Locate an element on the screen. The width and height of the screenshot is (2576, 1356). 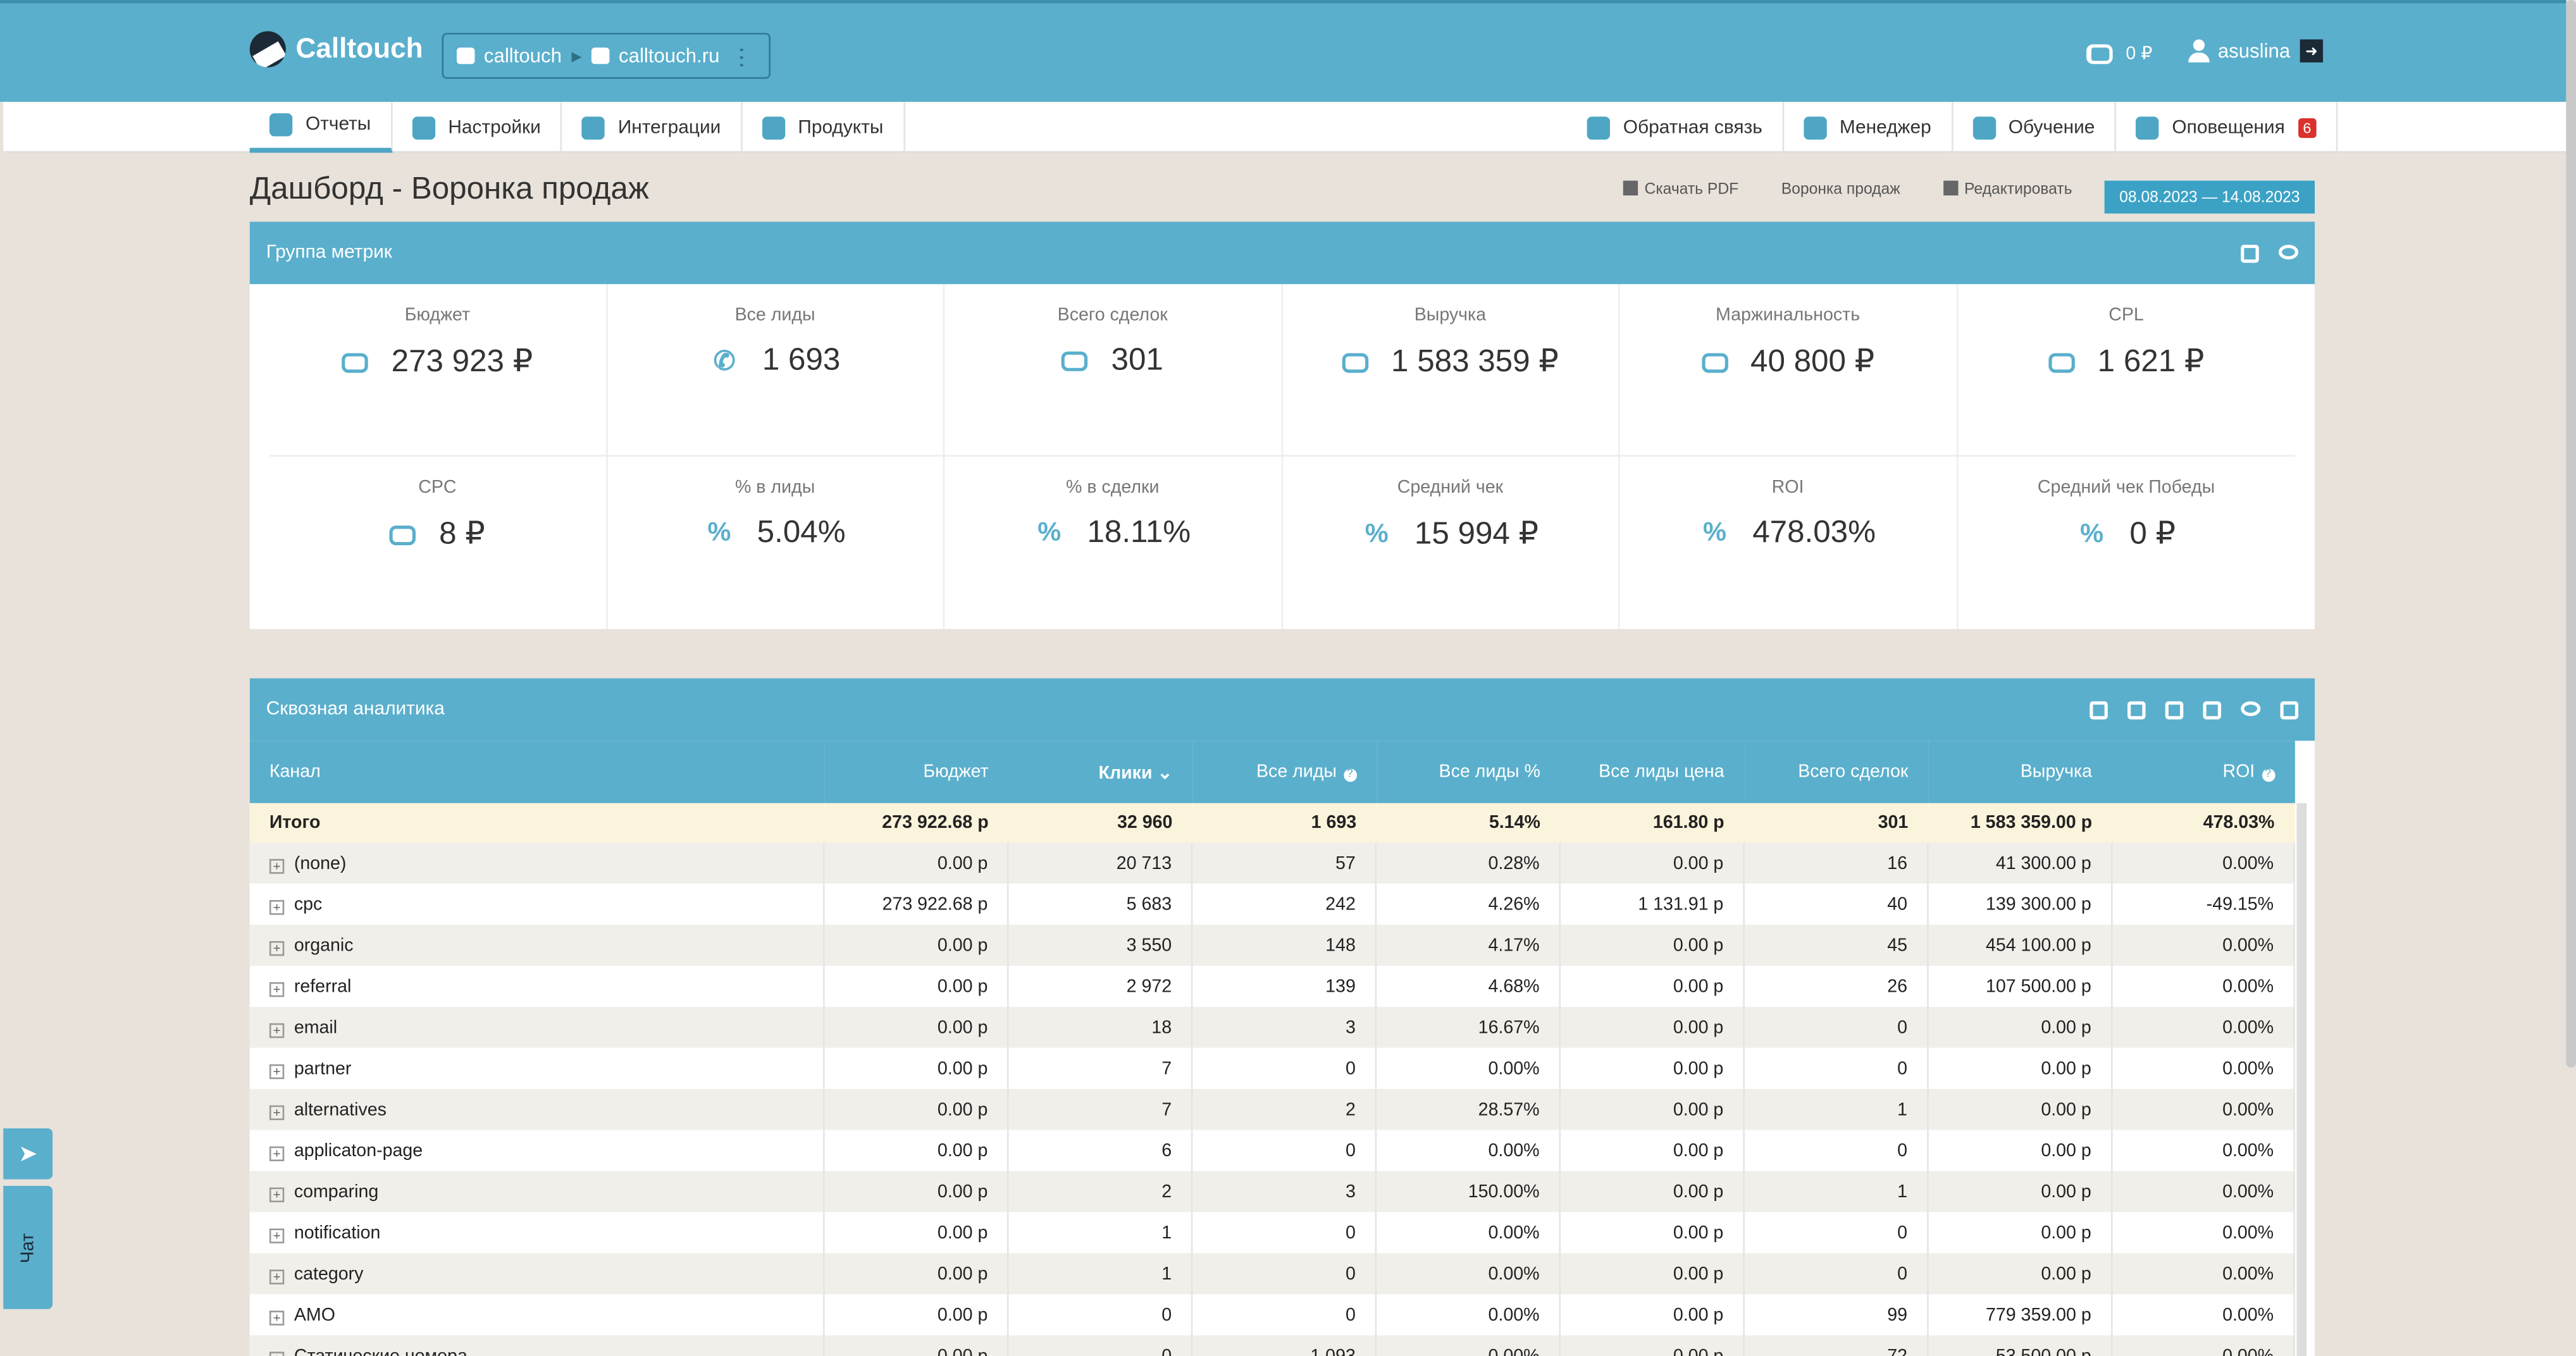
column-header: Все лиды? is located at coordinates (1285, 772).